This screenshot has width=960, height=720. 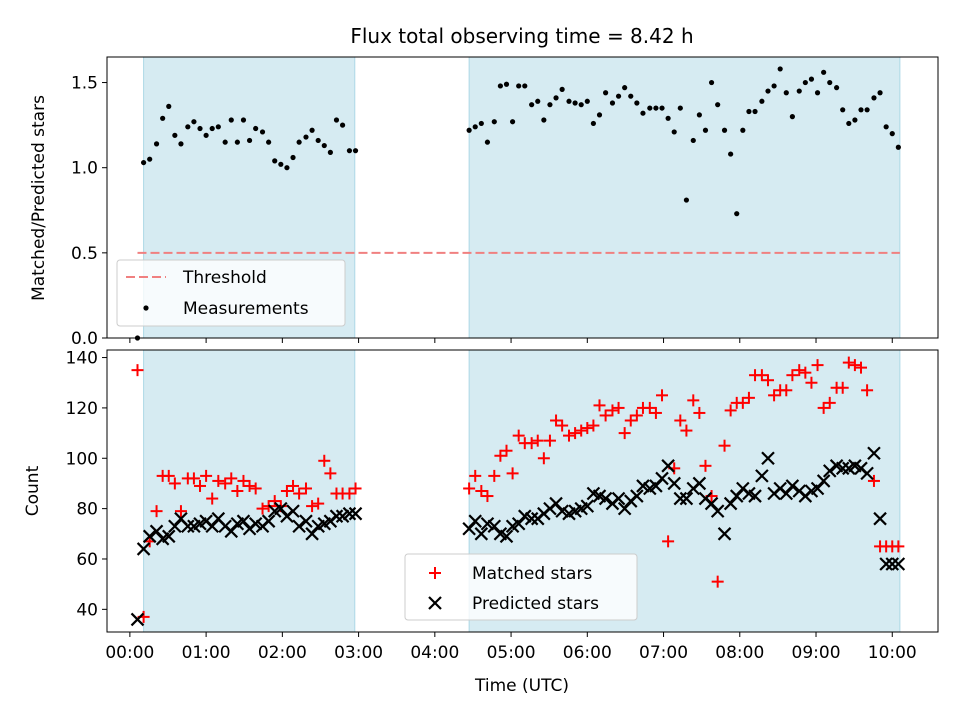 What do you see at coordinates (231, 293) in the screenshot?
I see `top-legend: Threshold Measurements` at bounding box center [231, 293].